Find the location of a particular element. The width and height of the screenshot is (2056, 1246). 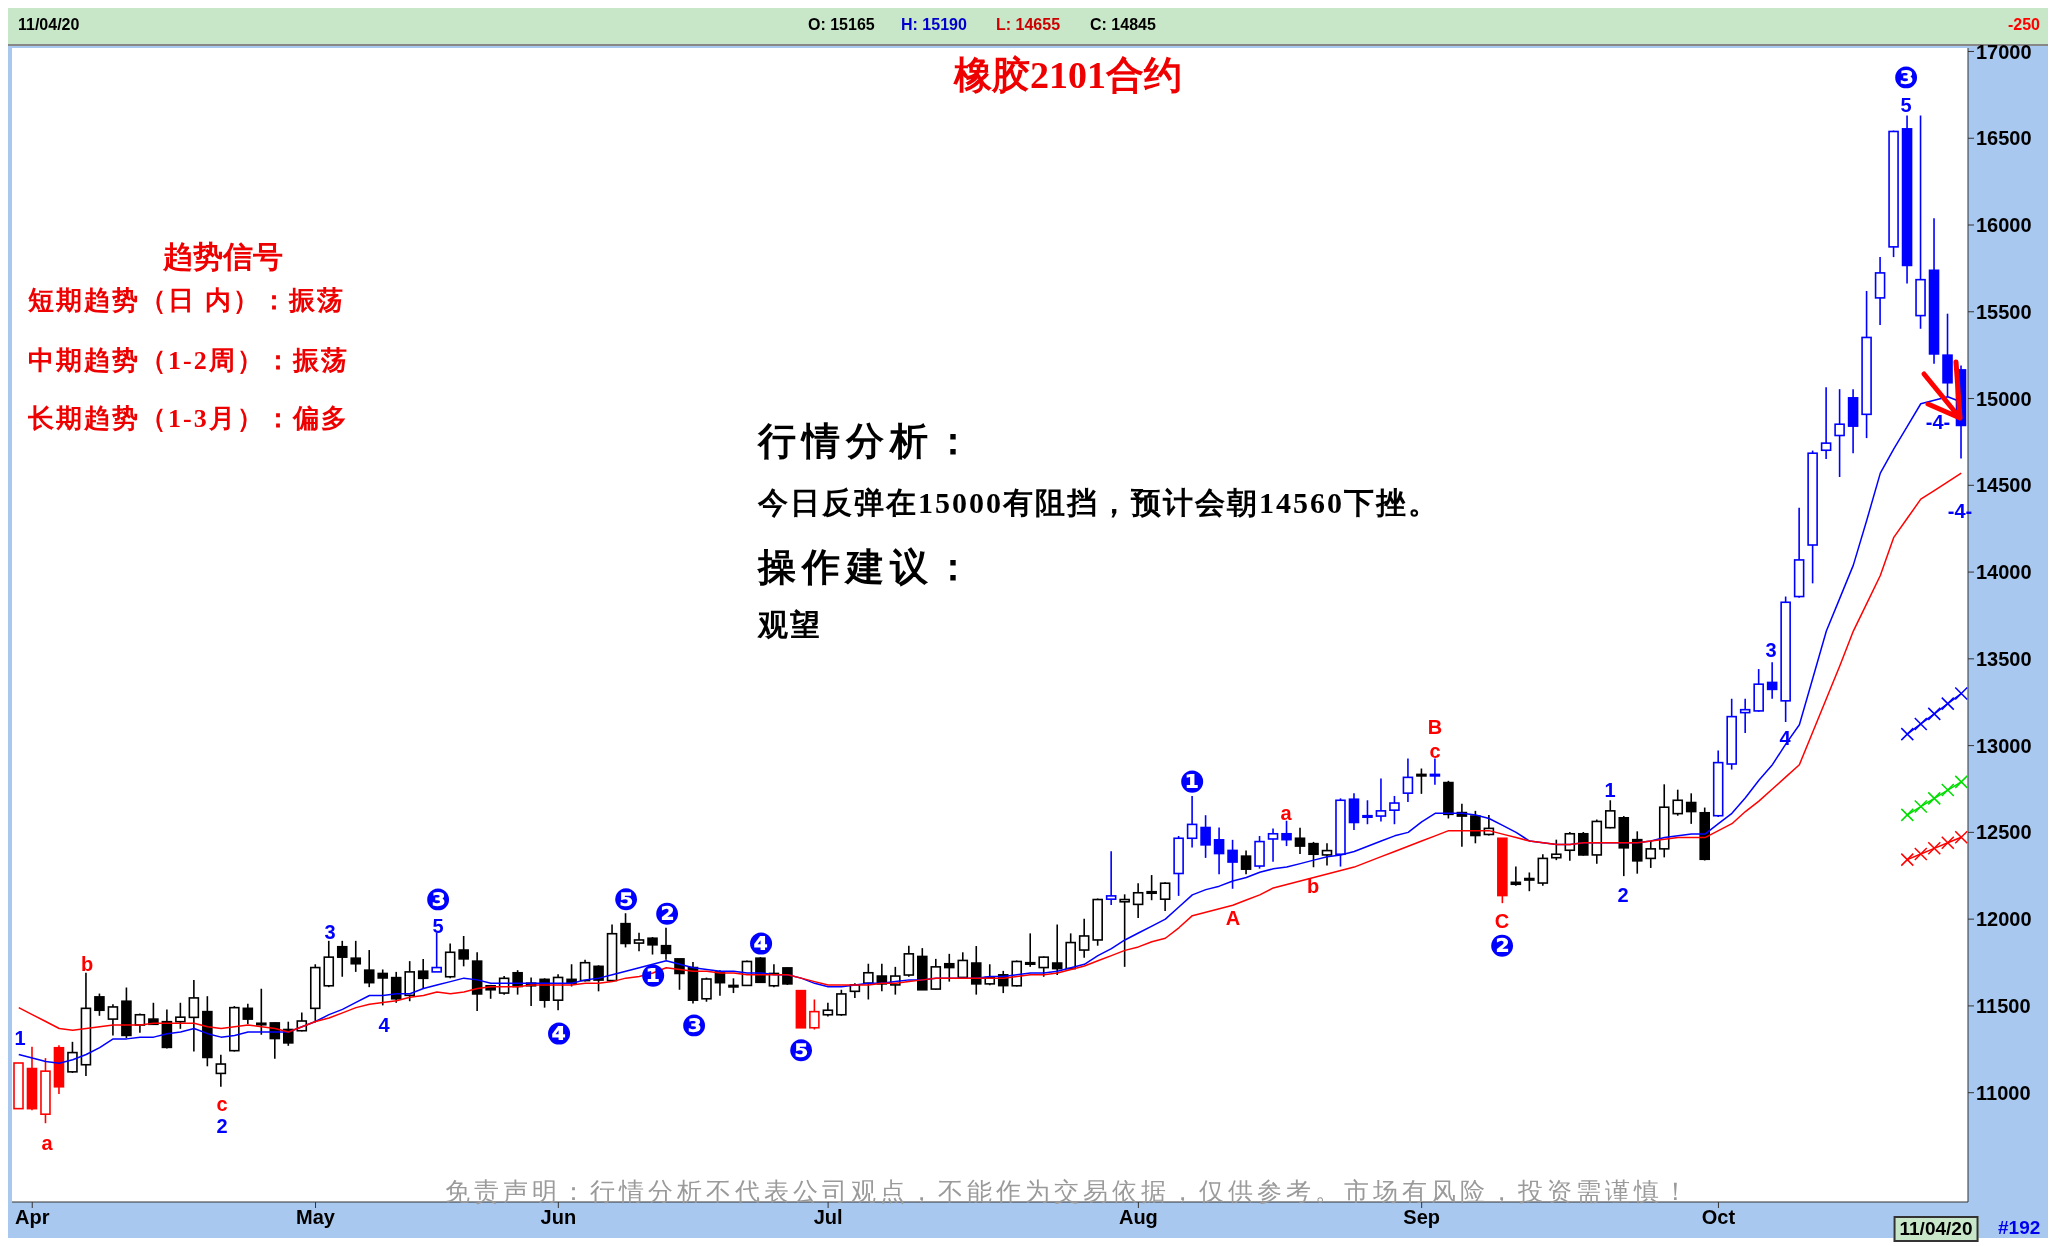

annotation: 趋势信号 is located at coordinates (223, 257).